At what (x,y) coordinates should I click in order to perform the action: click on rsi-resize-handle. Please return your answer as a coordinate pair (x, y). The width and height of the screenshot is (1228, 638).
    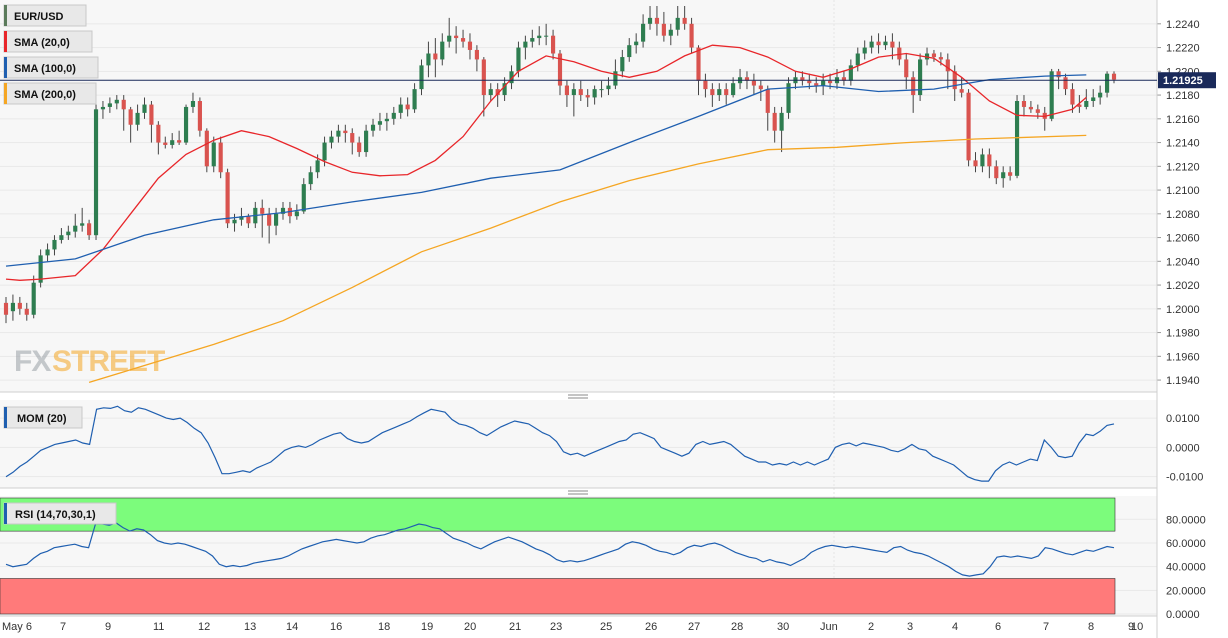
    Looking at the image, I should click on (578, 492).